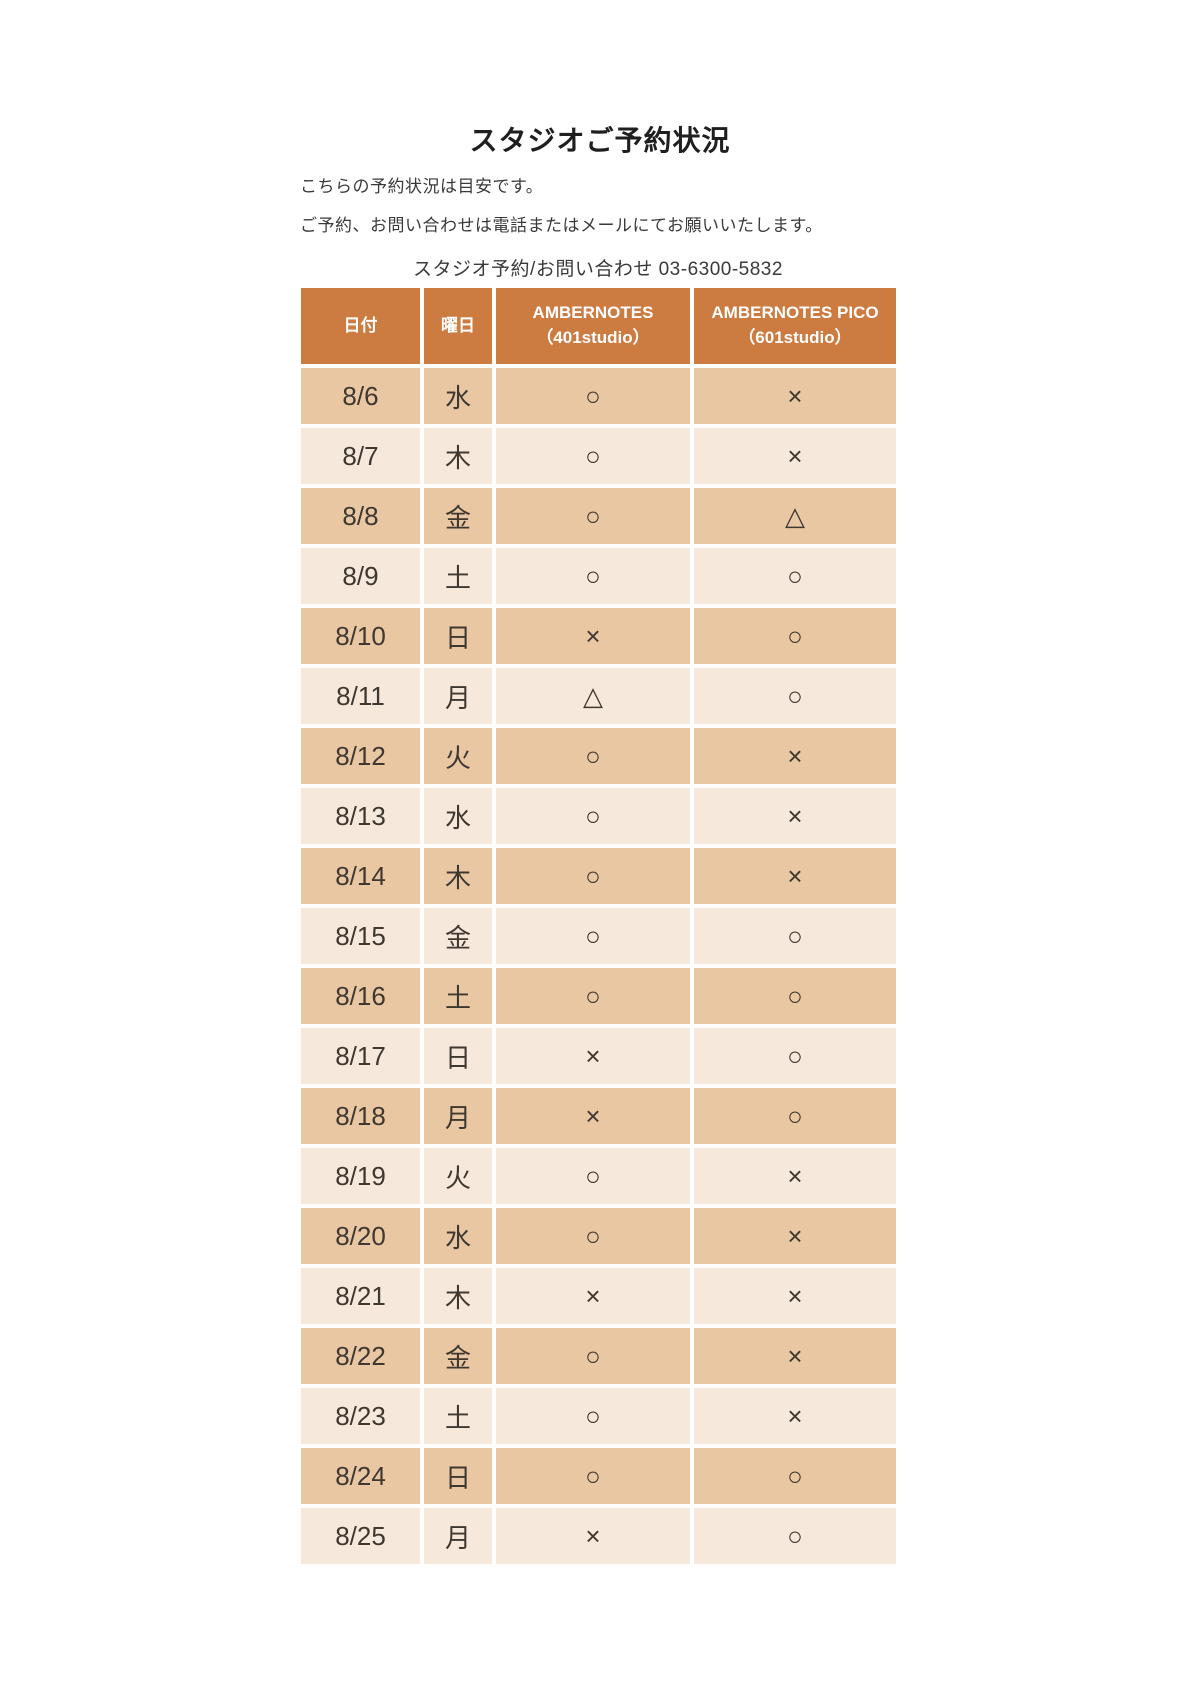 This screenshot has width=1200, height=1698. I want to click on cell-date: 8/24, so click(360, 1476).